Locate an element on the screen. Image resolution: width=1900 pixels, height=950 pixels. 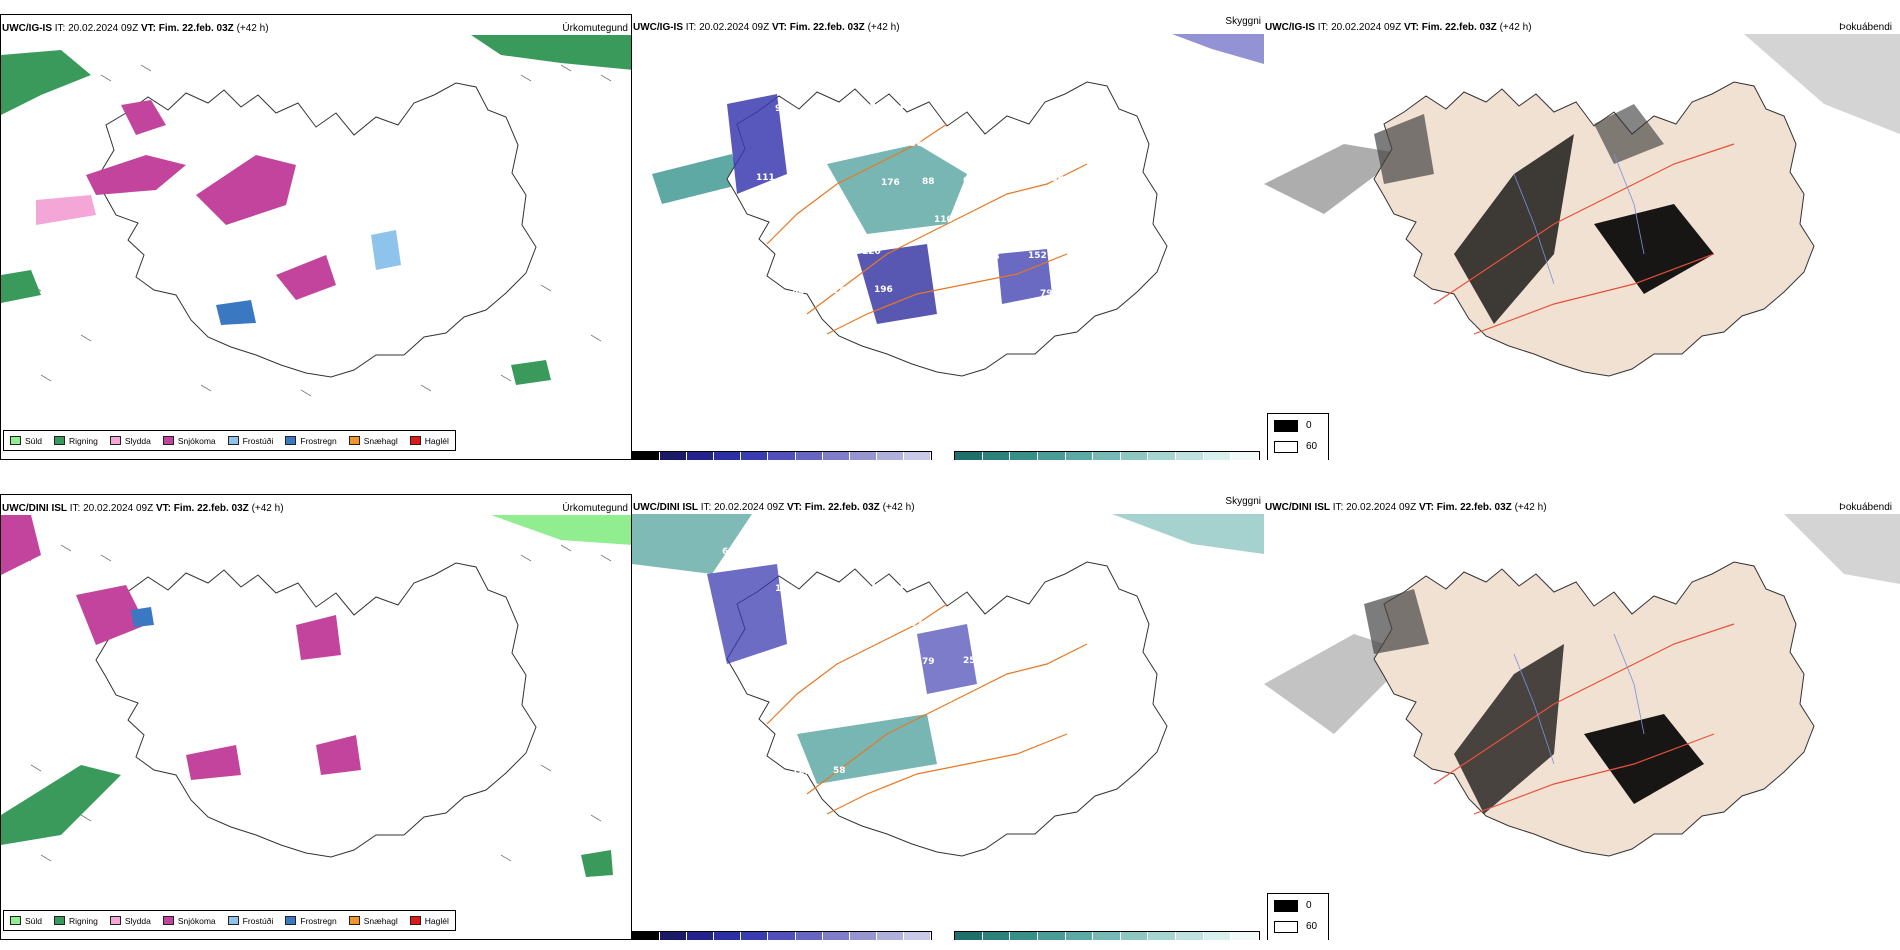
cloud-base-value-label: 233 is located at coordinates (943, 700).